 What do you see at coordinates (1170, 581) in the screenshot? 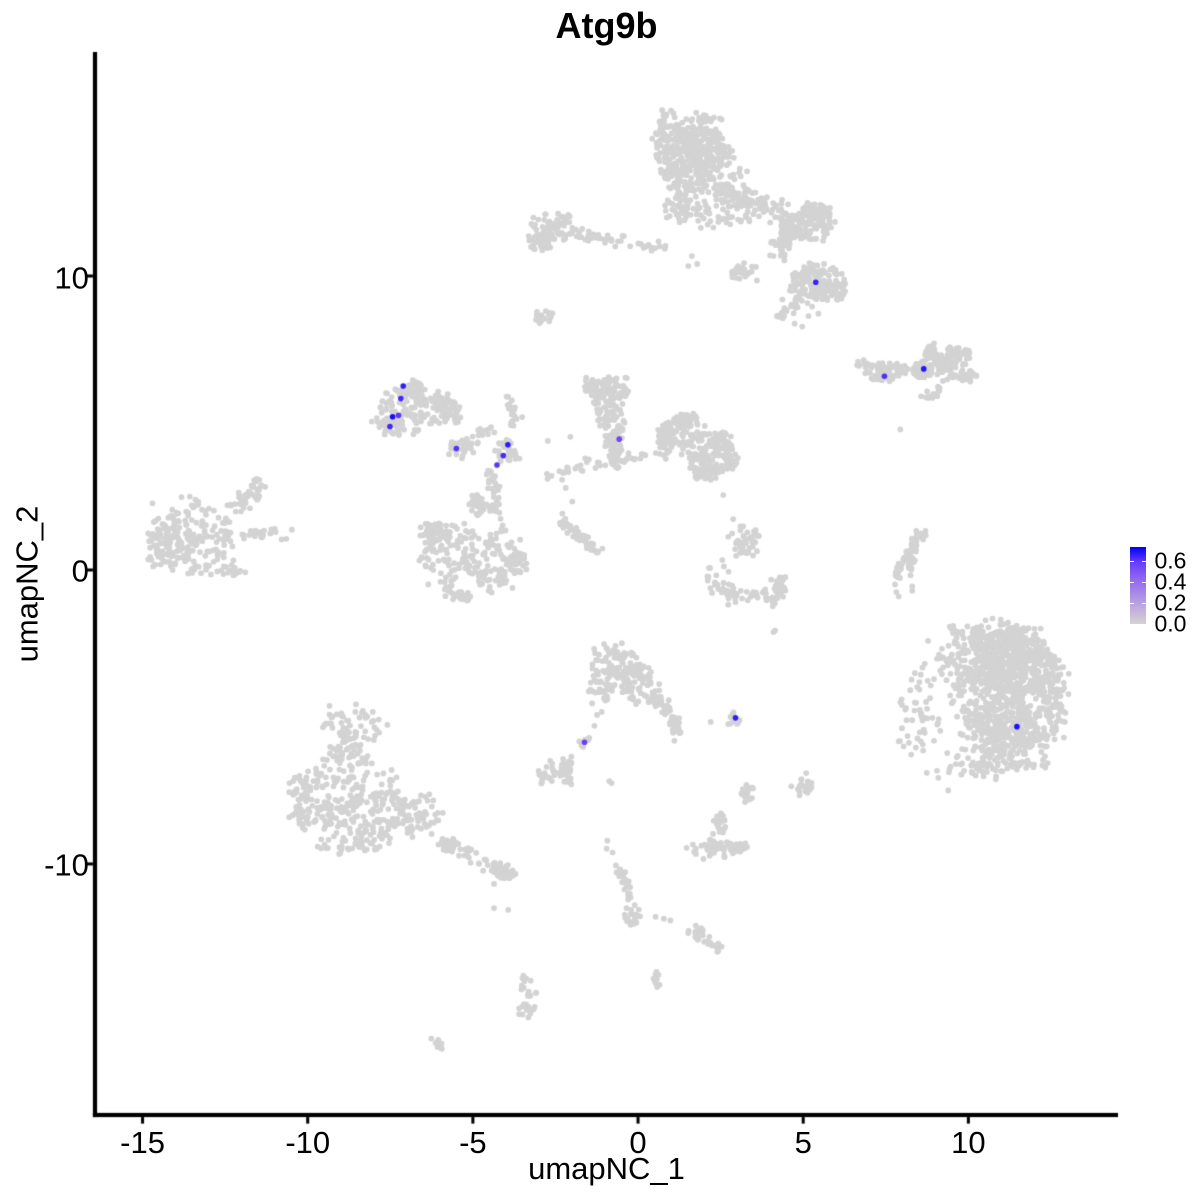
I see `colorbar-label: 0.4` at bounding box center [1170, 581].